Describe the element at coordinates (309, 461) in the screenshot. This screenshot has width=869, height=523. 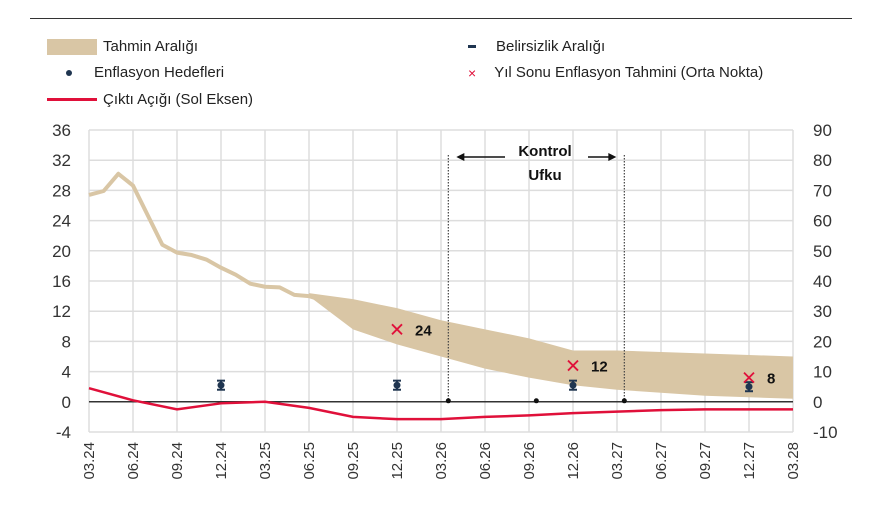
I see `x-tick-label: 06.25` at that location.